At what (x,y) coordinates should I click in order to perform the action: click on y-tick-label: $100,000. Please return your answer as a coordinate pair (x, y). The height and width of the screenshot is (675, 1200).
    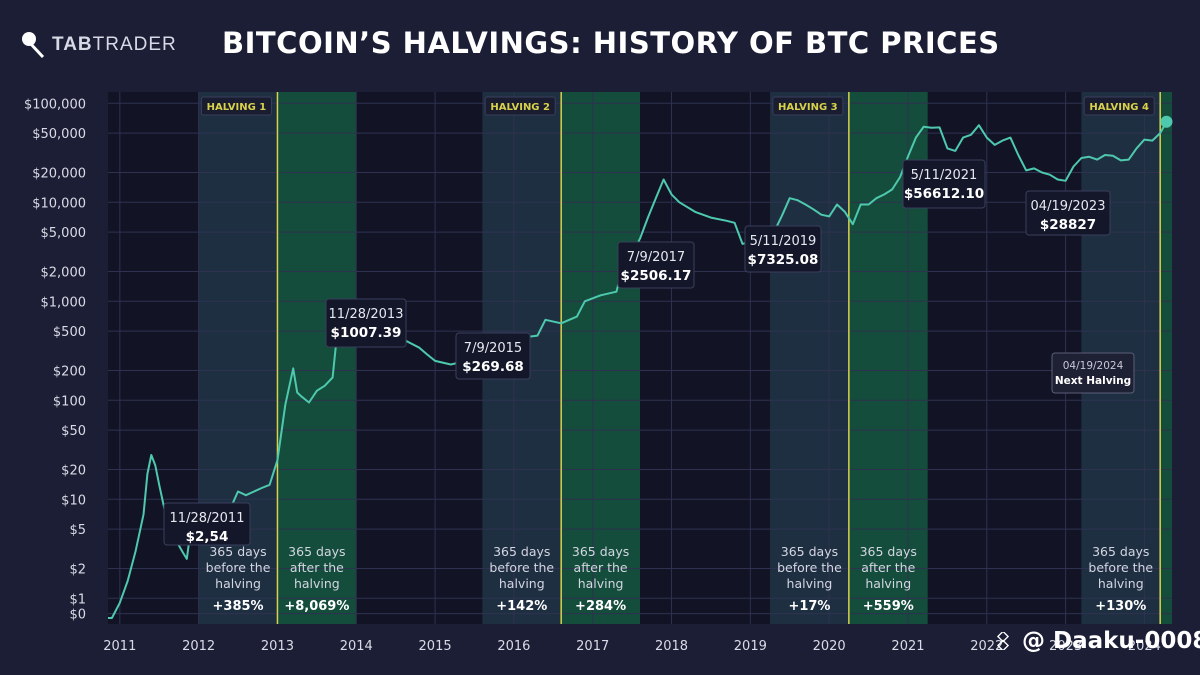
    Looking at the image, I should click on (55, 104).